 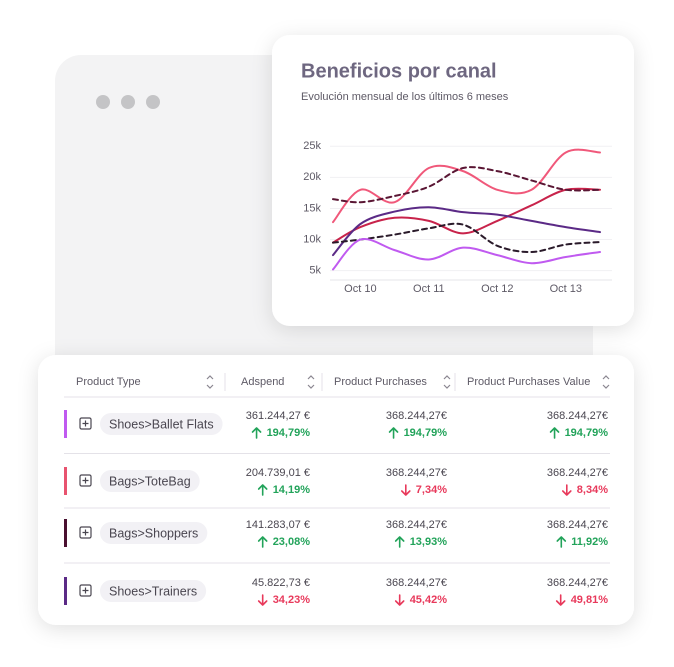 I want to click on cell-value: 141.283,07 €, so click(x=278, y=525).